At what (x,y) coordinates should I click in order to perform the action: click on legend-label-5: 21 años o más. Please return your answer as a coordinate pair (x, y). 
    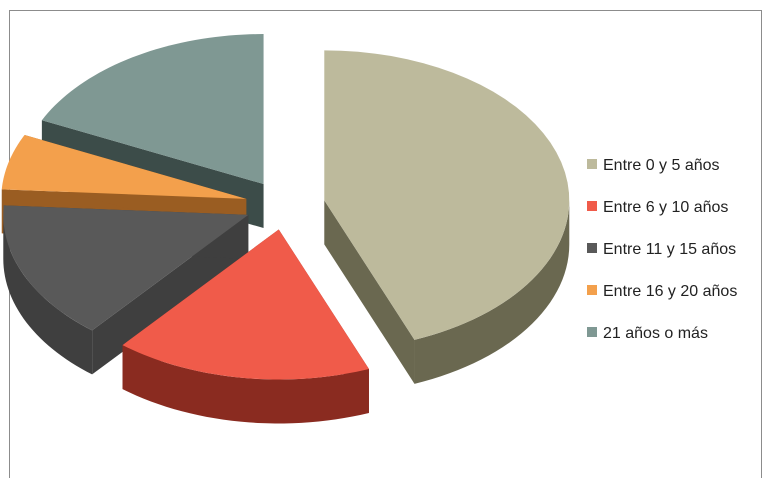
    Looking at the image, I should click on (655, 333).